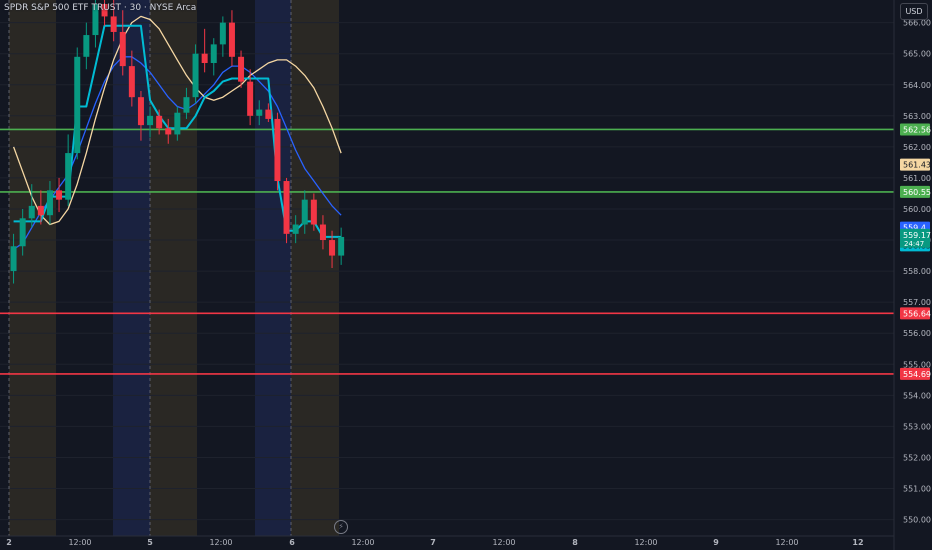 This screenshot has height=550, width=932. Describe the element at coordinates (341, 527) in the screenshot. I see `lightning-icon: ⚡` at that location.